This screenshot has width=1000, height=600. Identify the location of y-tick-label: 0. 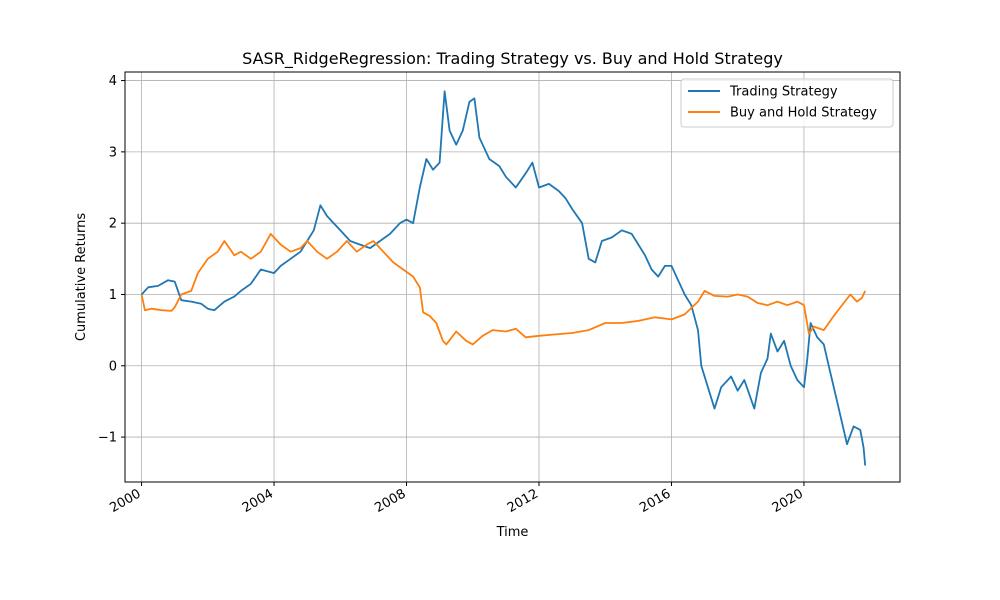
(113, 366).